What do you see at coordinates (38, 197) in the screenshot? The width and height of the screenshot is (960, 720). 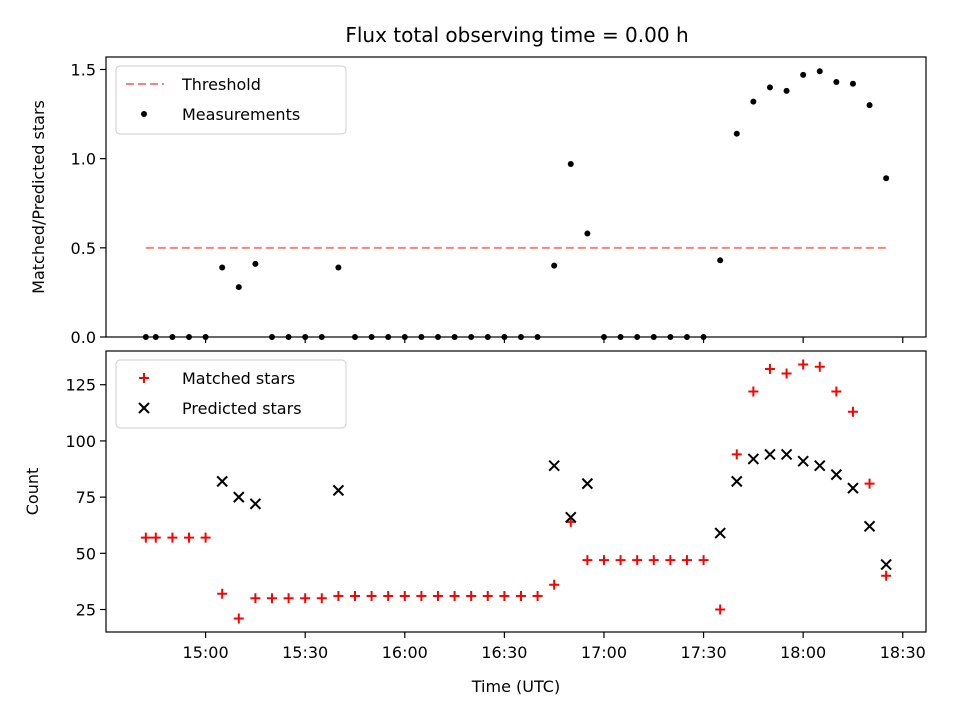 I see `y-axis-label: Matched/Predicted stars` at bounding box center [38, 197].